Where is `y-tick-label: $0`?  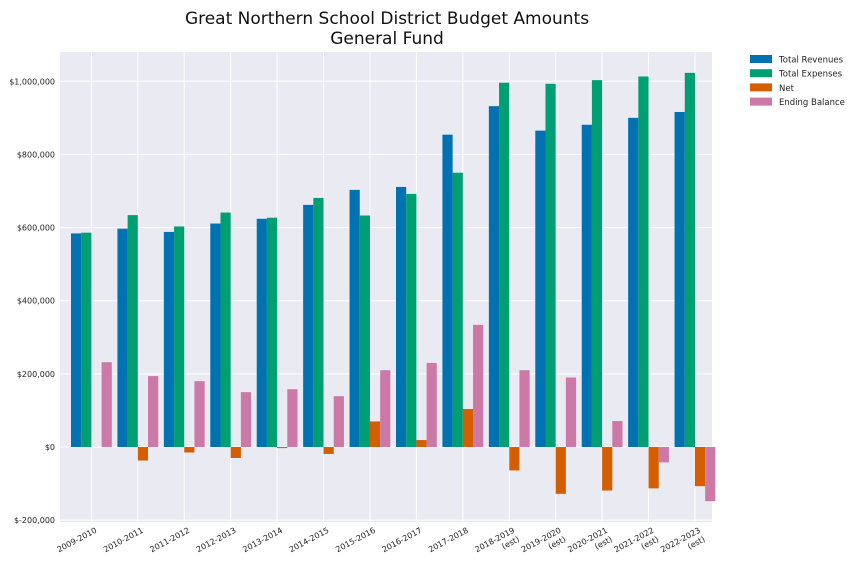
y-tick-label: $0 is located at coordinates (50, 447).